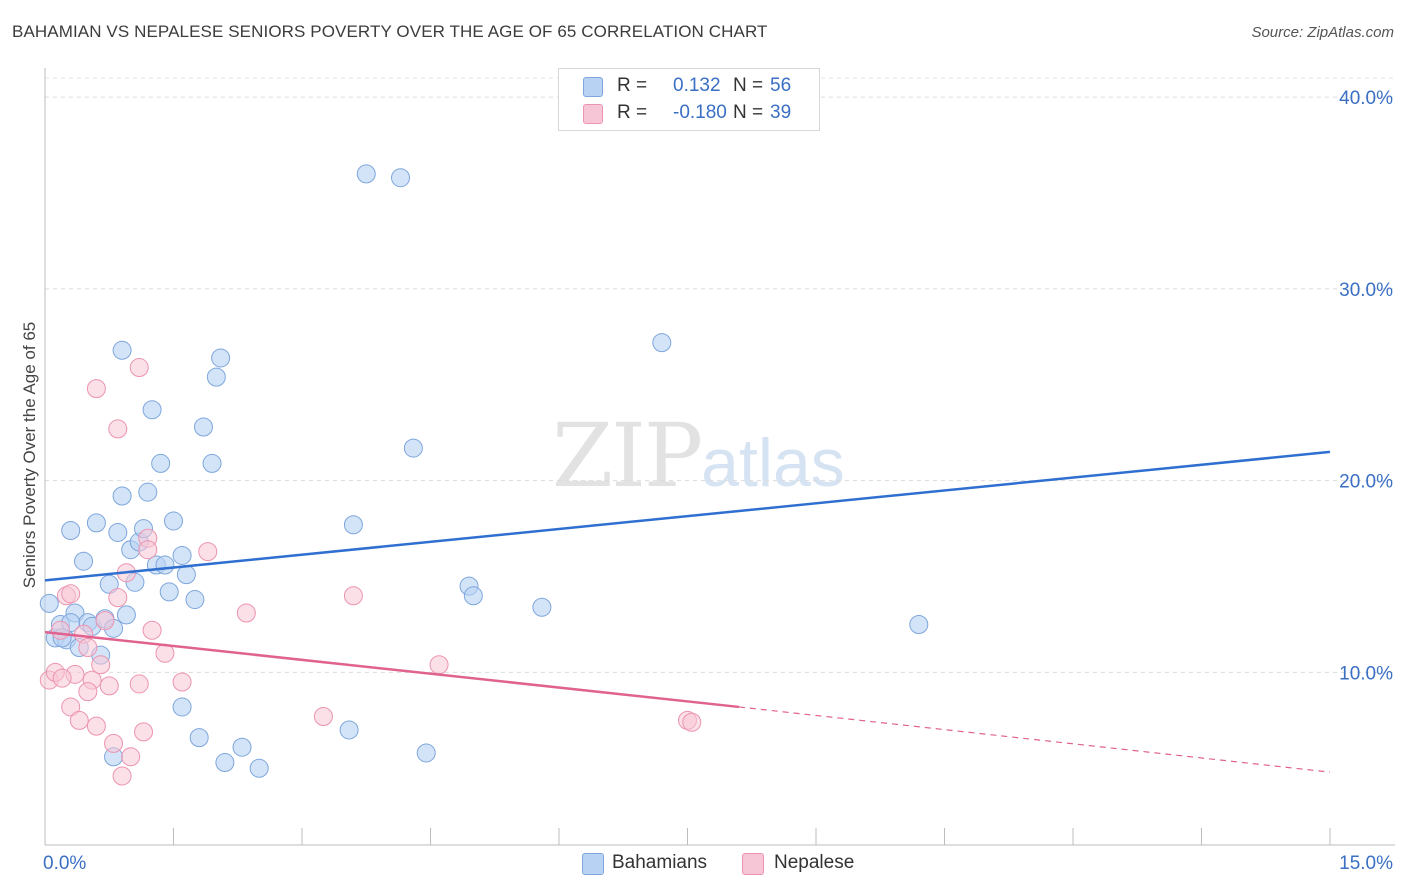 The height and width of the screenshot is (892, 1406). What do you see at coordinates (687, 516) in the screenshot?
I see `trend-line-bahamians` at bounding box center [687, 516].